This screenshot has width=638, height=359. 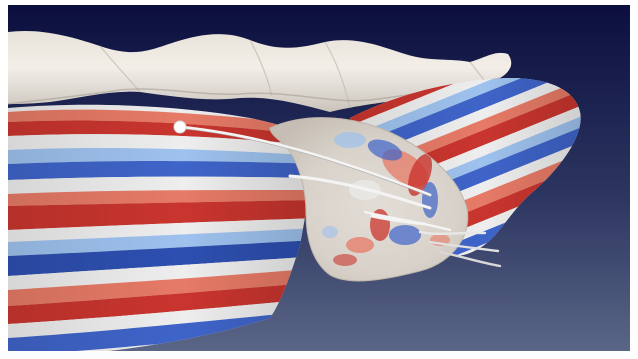 What do you see at coordinates (180, 127) in the screenshot?
I see `probe-marker` at bounding box center [180, 127].